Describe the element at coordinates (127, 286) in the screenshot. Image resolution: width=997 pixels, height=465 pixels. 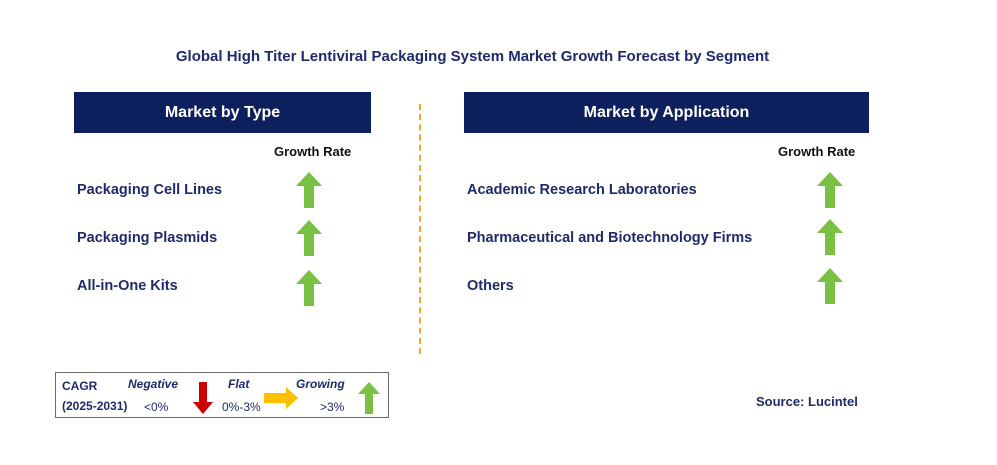
I see `type-item-label: All-in-One Kits` at that location.